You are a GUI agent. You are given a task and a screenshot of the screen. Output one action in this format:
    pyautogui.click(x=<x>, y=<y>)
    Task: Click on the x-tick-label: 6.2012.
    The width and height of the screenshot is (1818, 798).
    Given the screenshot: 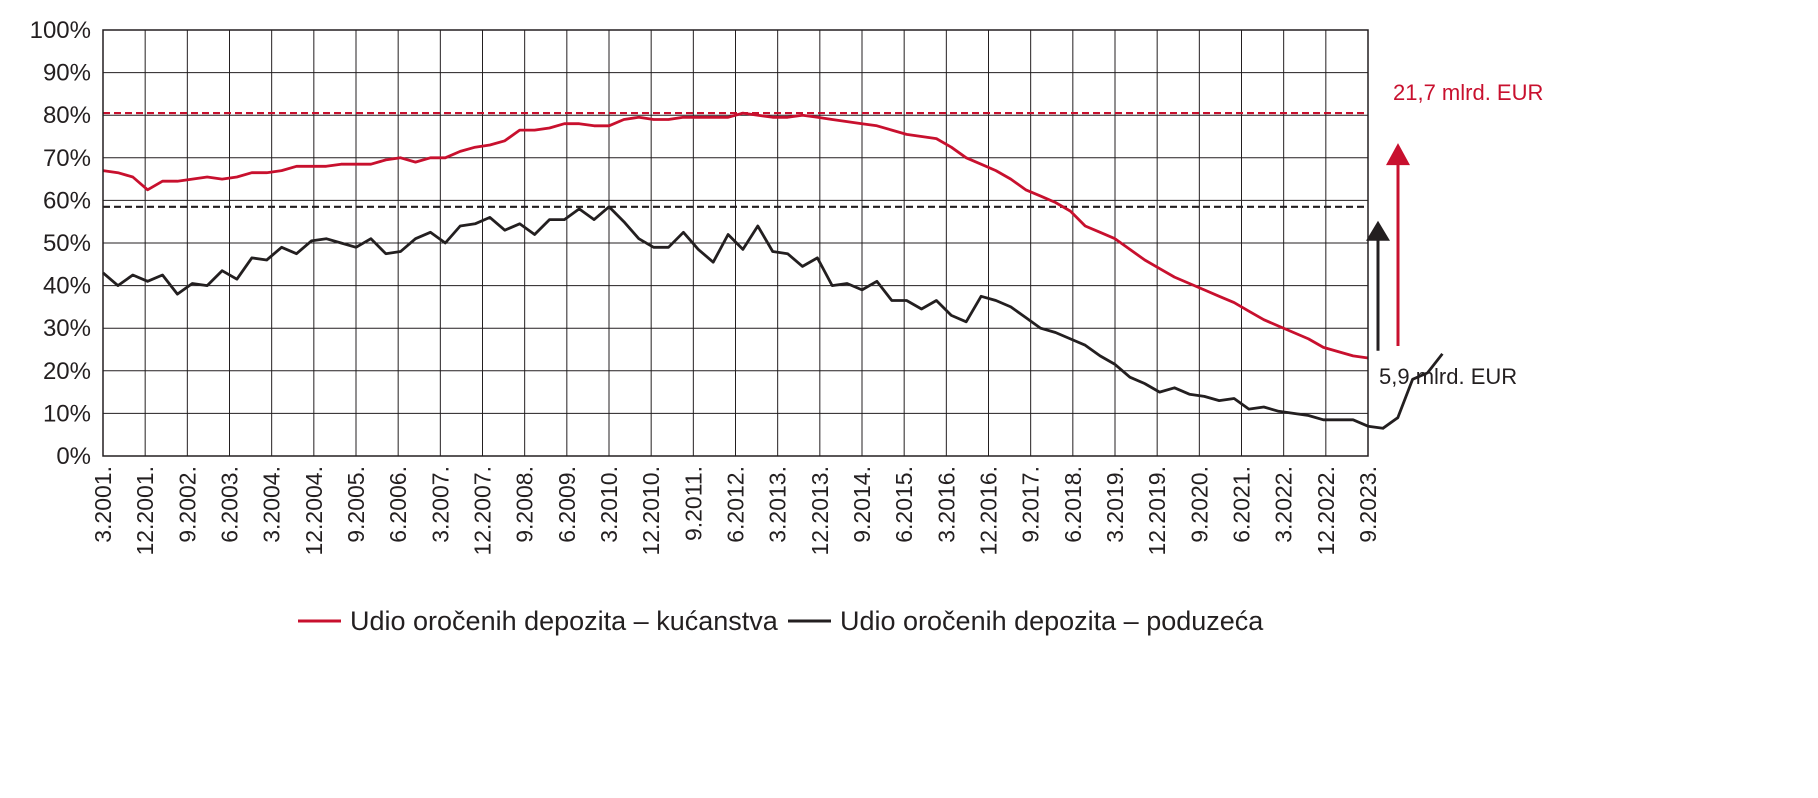 What is the action you would take?
    pyautogui.click(x=736, y=504)
    